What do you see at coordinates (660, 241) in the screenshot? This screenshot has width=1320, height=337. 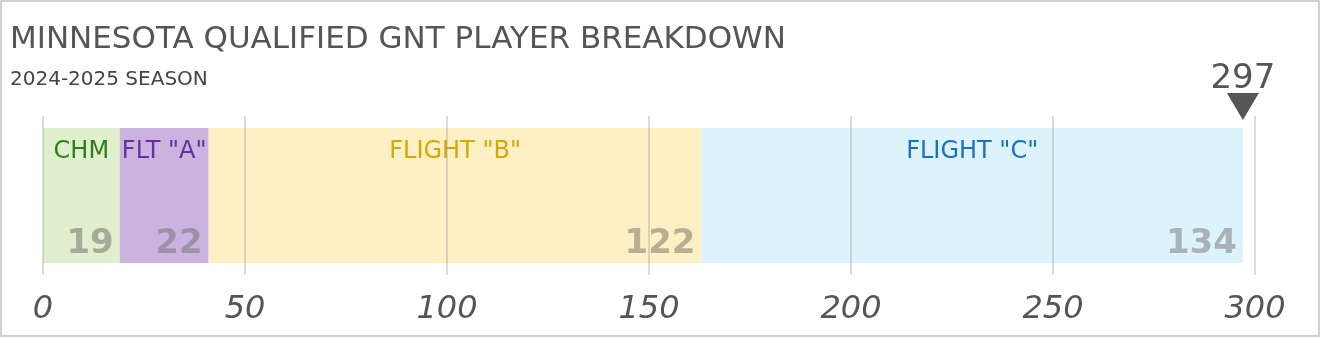 I see `data-label: 122` at bounding box center [660, 241].